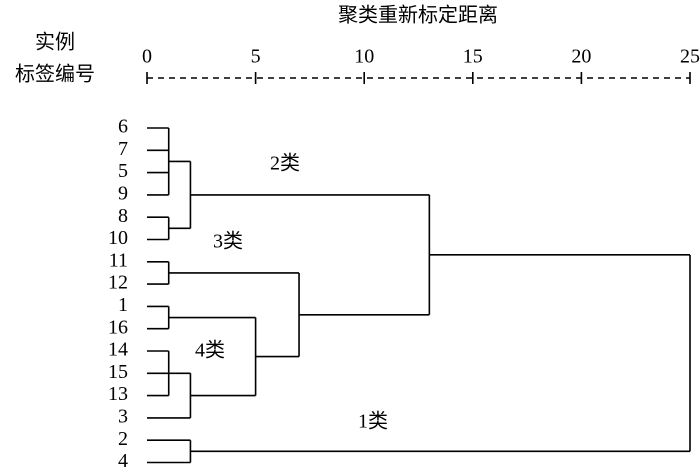 The height and width of the screenshot is (473, 700). What do you see at coordinates (210, 350) in the screenshot?
I see `cluster-annotation: 4类` at bounding box center [210, 350].